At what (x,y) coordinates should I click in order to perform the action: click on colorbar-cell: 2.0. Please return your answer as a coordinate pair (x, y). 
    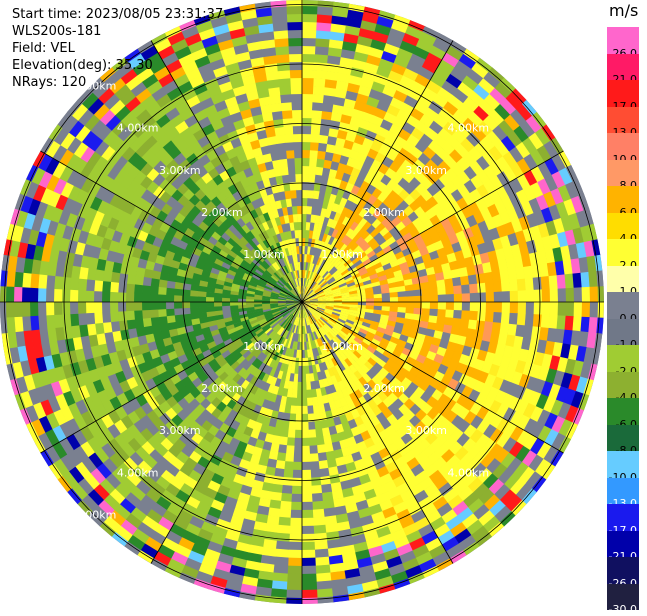
    Looking at the image, I should click on (623, 252).